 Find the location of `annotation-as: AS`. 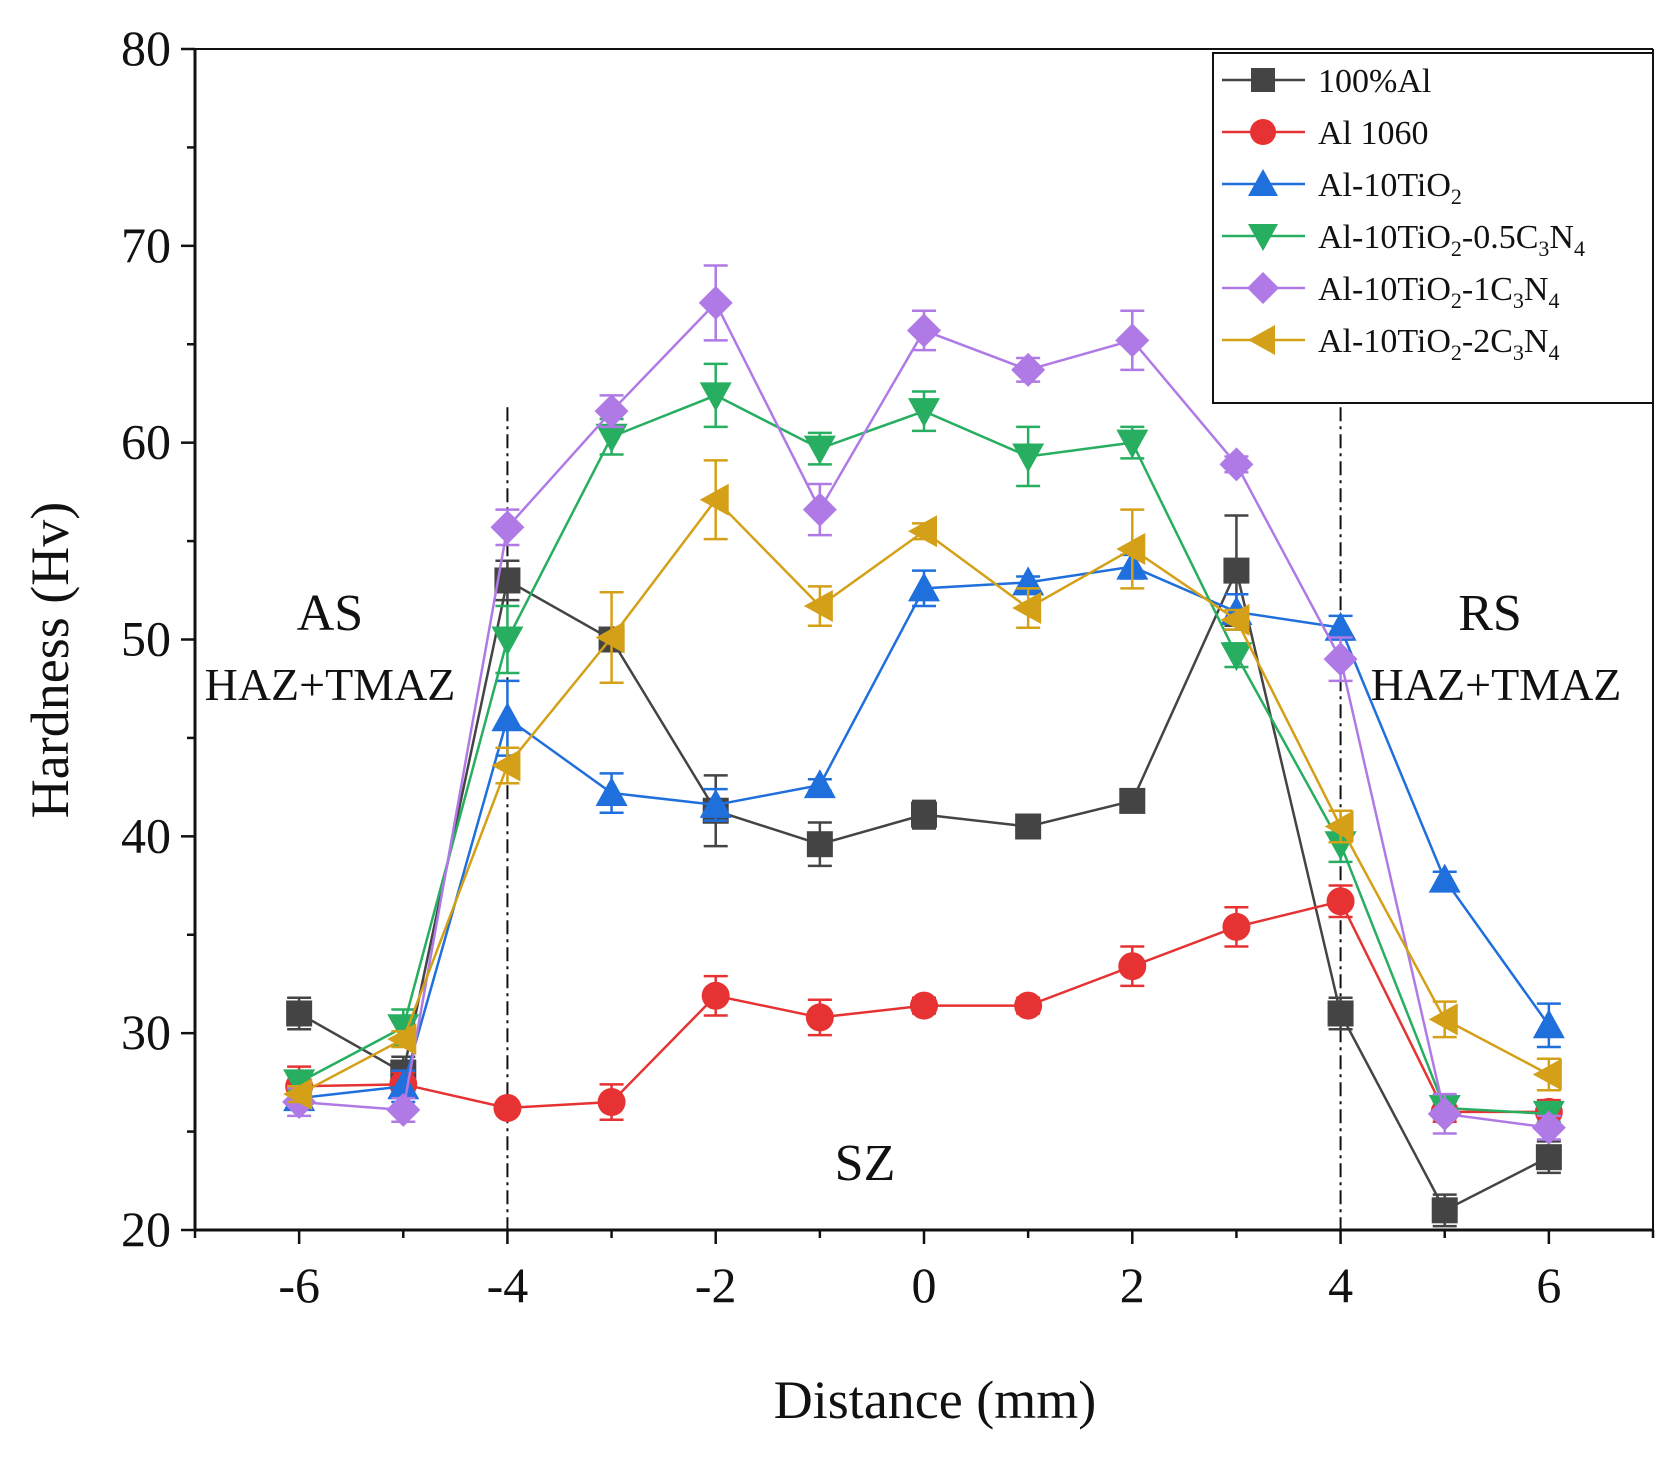

annotation-as: AS is located at coordinates (330, 613).